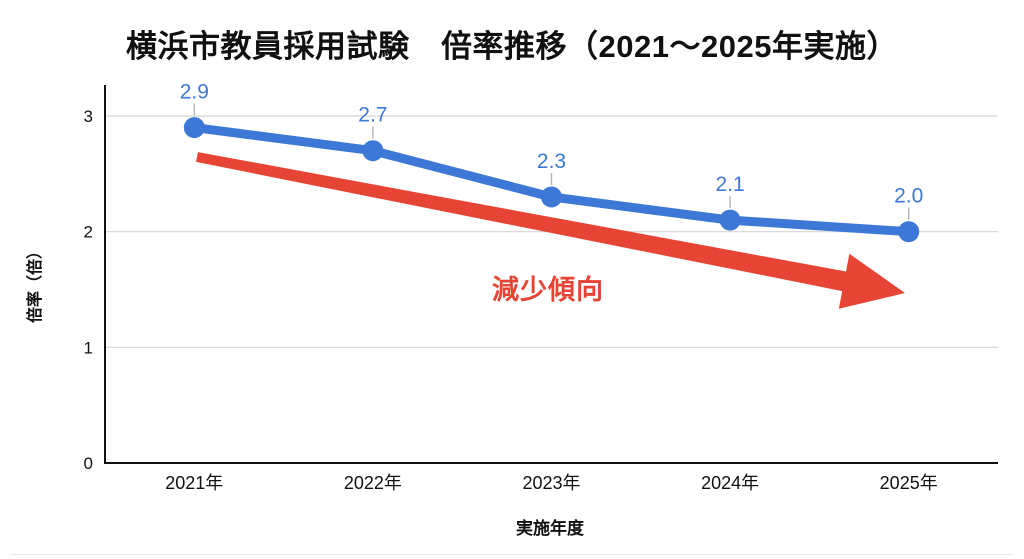 The height and width of the screenshot is (559, 1024). What do you see at coordinates (372, 115) in the screenshot?
I see `data-label: 2.7` at bounding box center [372, 115].